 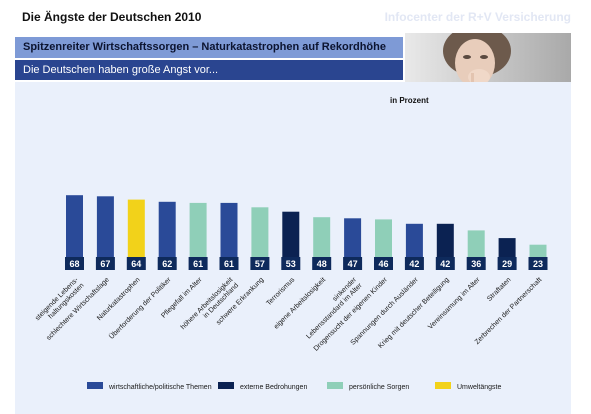 I want to click on value-label: 23, so click(x=538, y=264).